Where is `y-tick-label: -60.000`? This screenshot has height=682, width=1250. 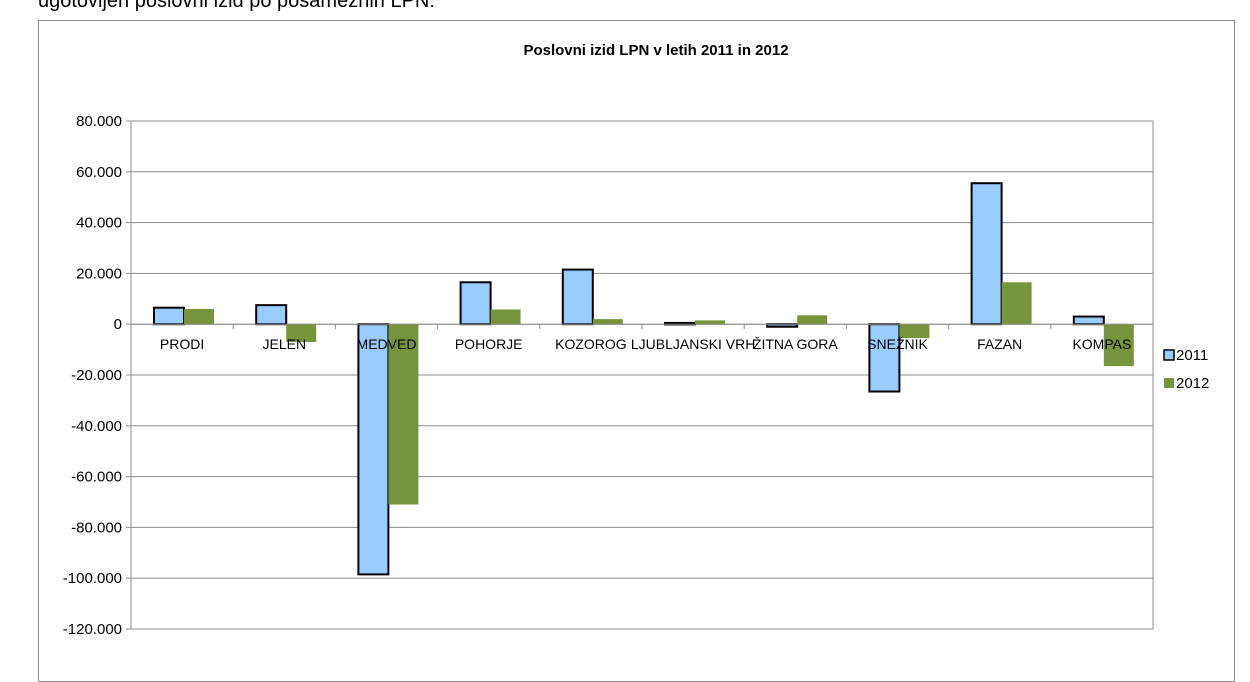
y-tick-label: -60.000 is located at coordinates (96, 477).